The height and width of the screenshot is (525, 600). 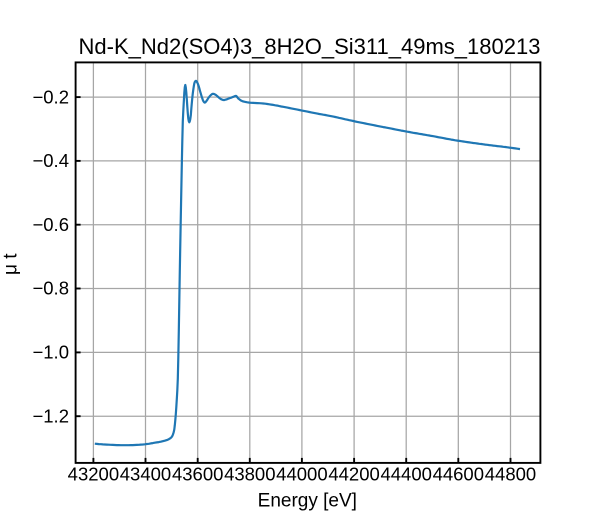 I want to click on svg-text: −0.2, so click(x=50, y=96).